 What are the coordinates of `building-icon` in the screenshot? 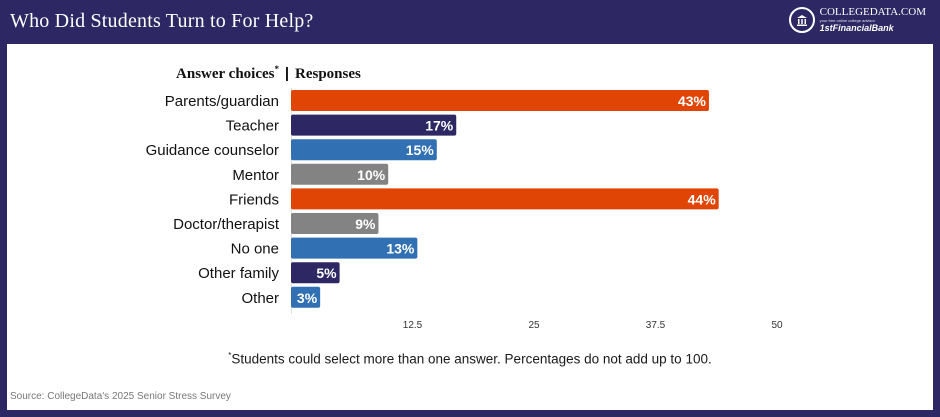 It's located at (801, 20).